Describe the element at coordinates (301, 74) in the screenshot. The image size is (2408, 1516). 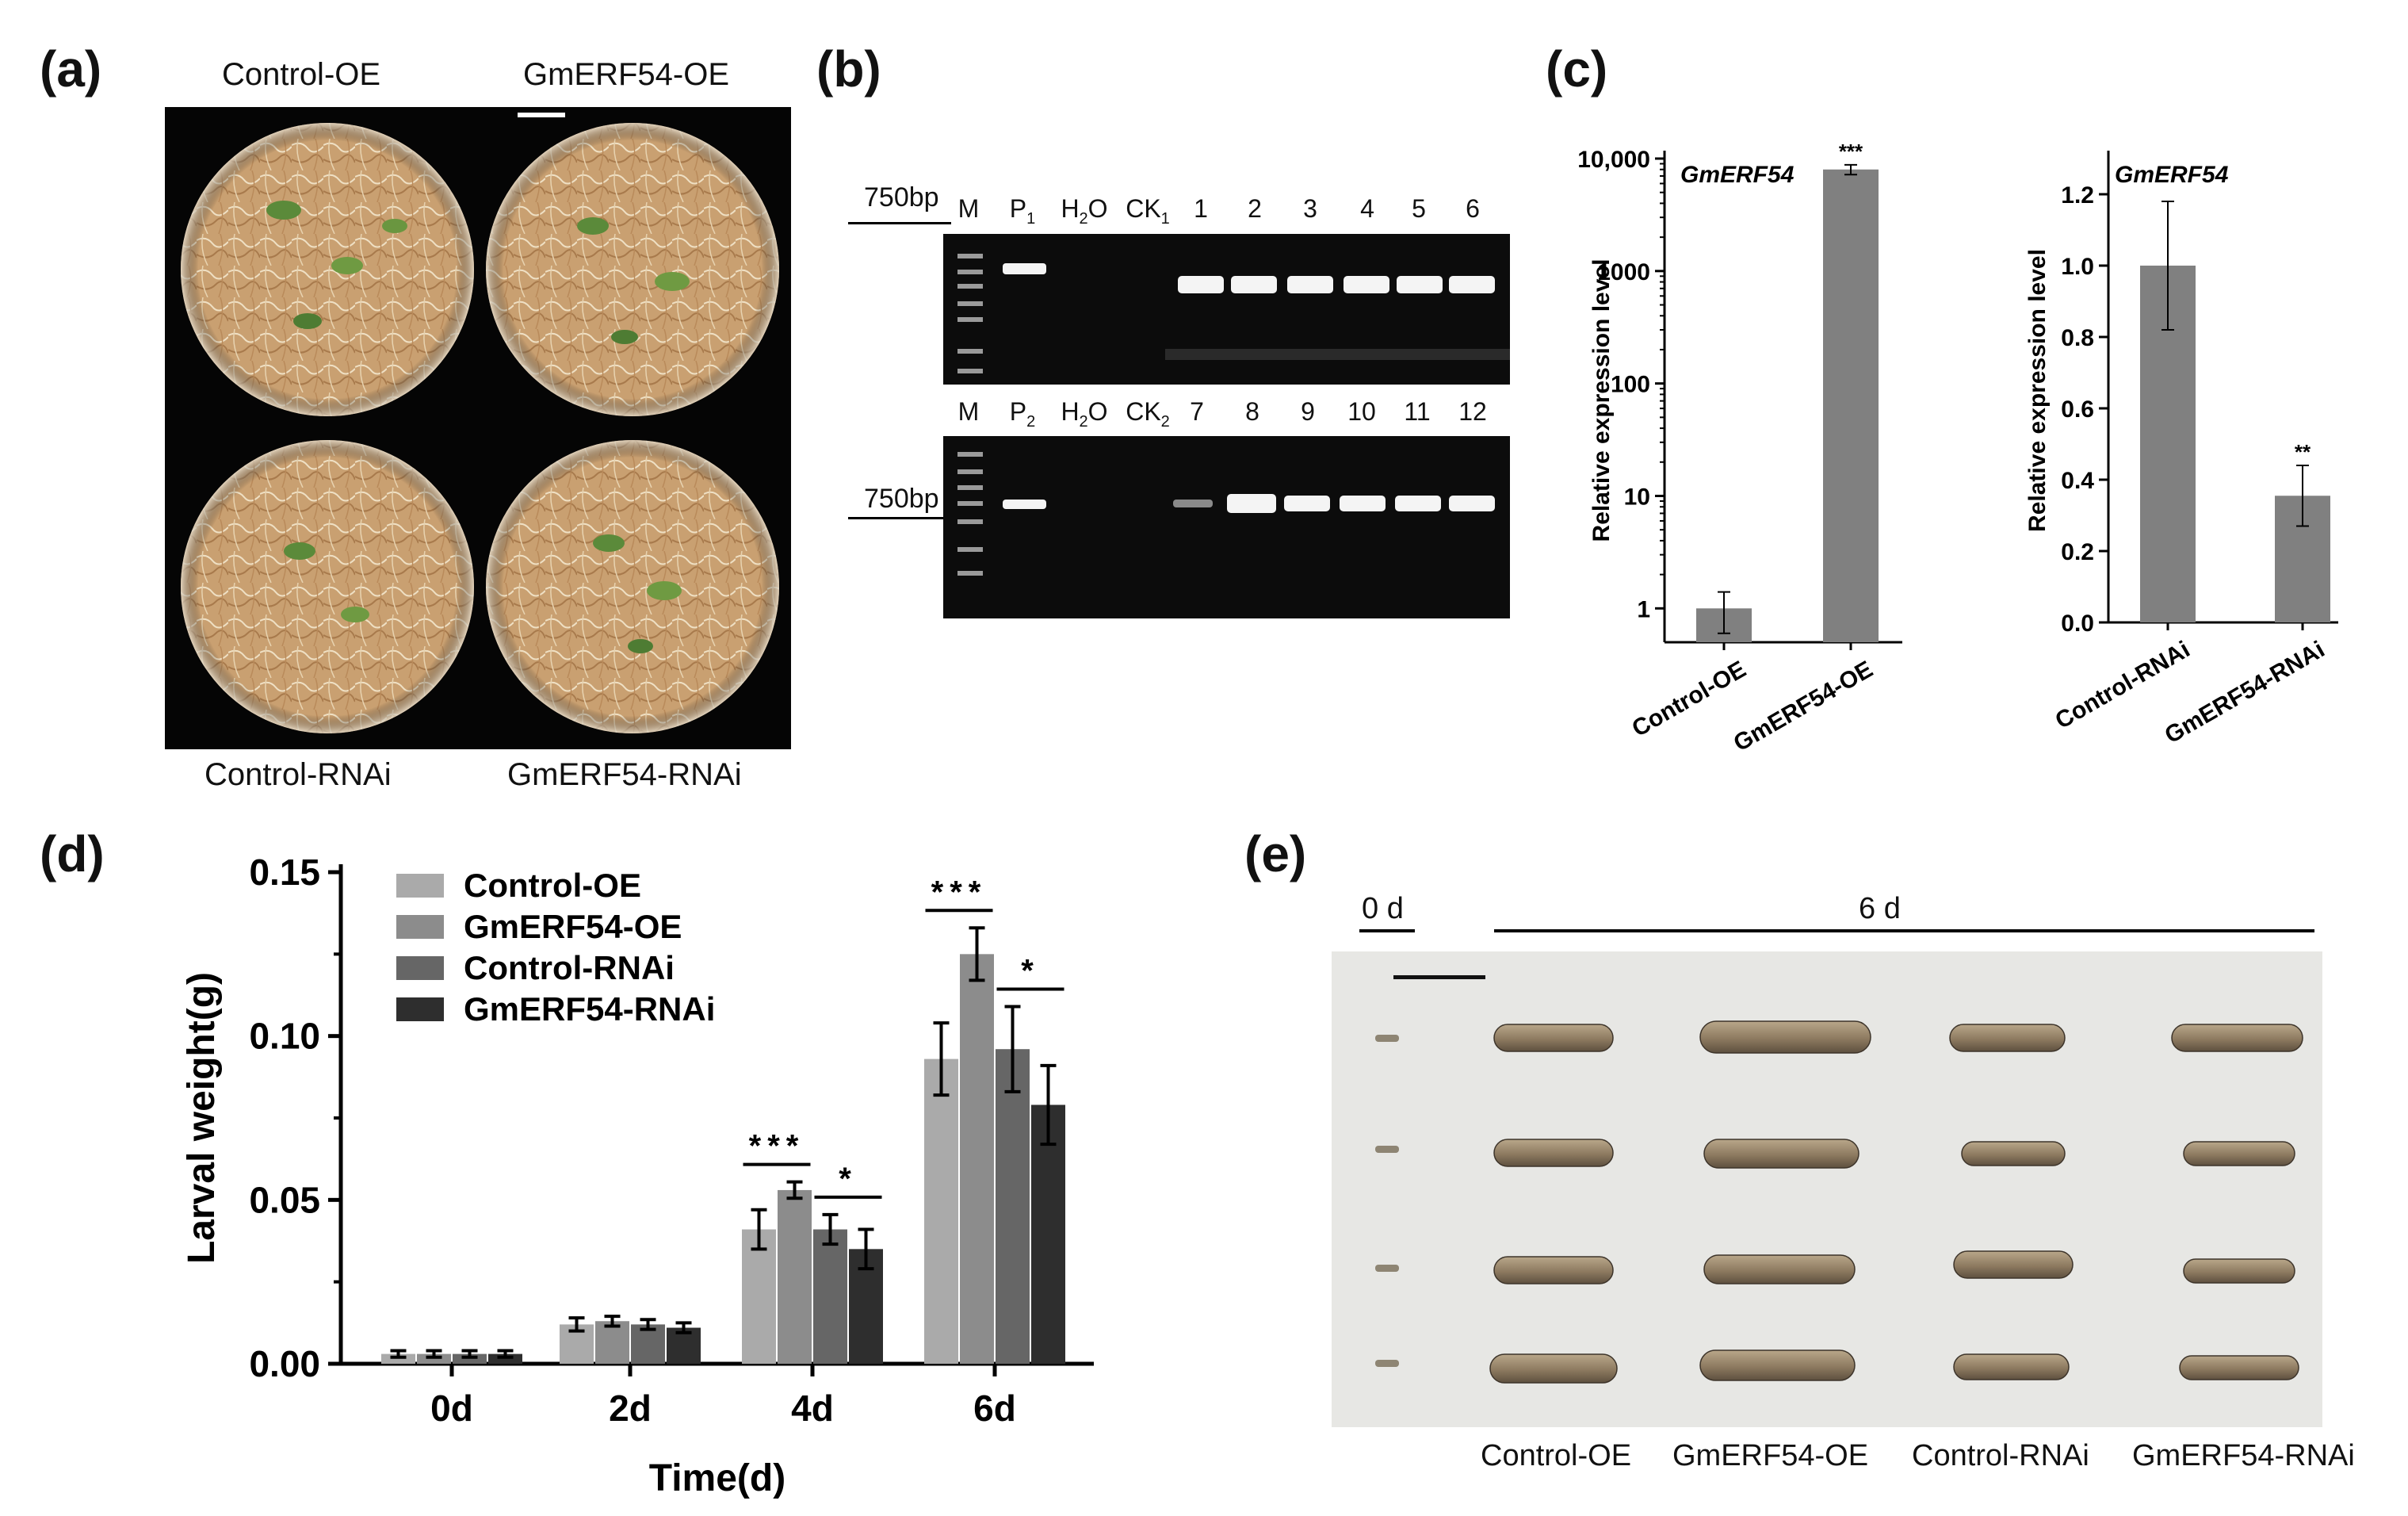
I see `label-control-oe: Control-OE` at that location.